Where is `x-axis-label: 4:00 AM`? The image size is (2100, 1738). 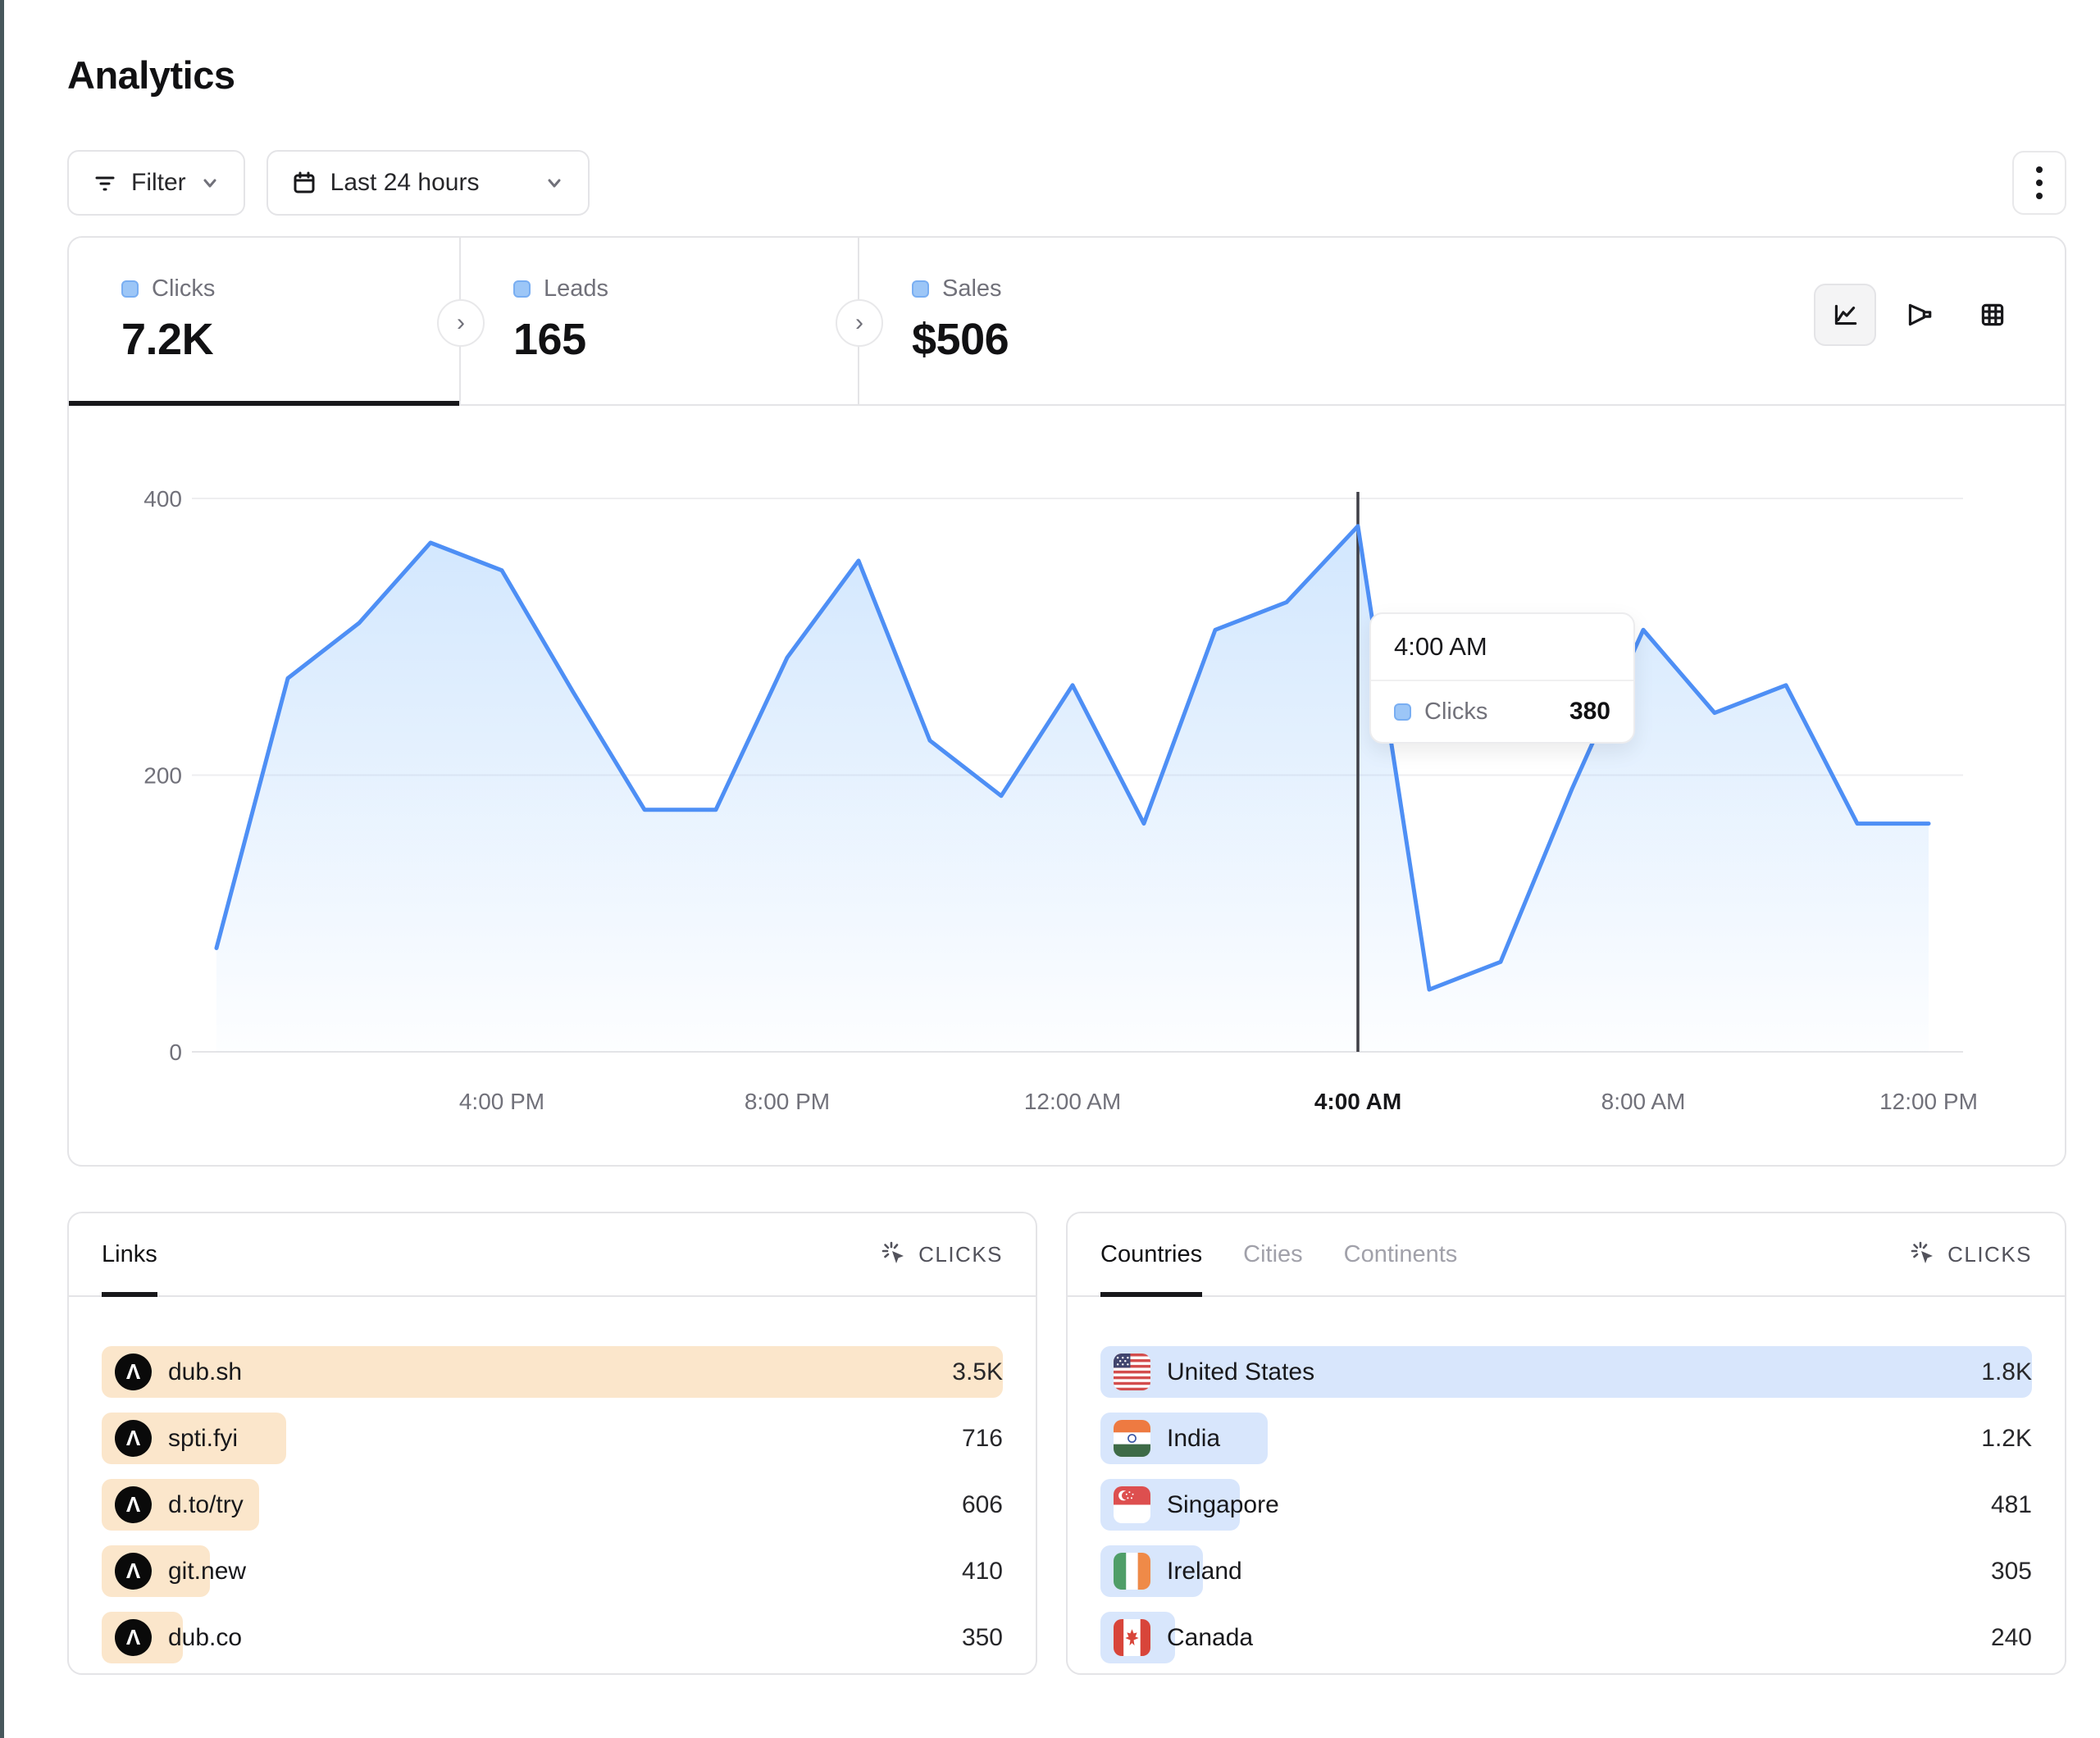
x-axis-label: 4:00 AM is located at coordinates (1357, 1101).